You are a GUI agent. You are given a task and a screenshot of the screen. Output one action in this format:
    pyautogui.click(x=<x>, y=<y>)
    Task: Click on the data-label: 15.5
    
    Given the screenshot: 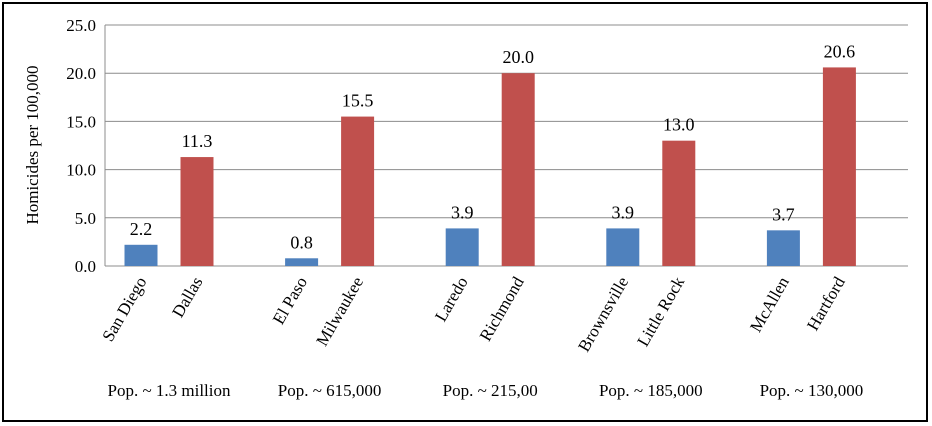 What is the action you would take?
    pyautogui.click(x=358, y=101)
    